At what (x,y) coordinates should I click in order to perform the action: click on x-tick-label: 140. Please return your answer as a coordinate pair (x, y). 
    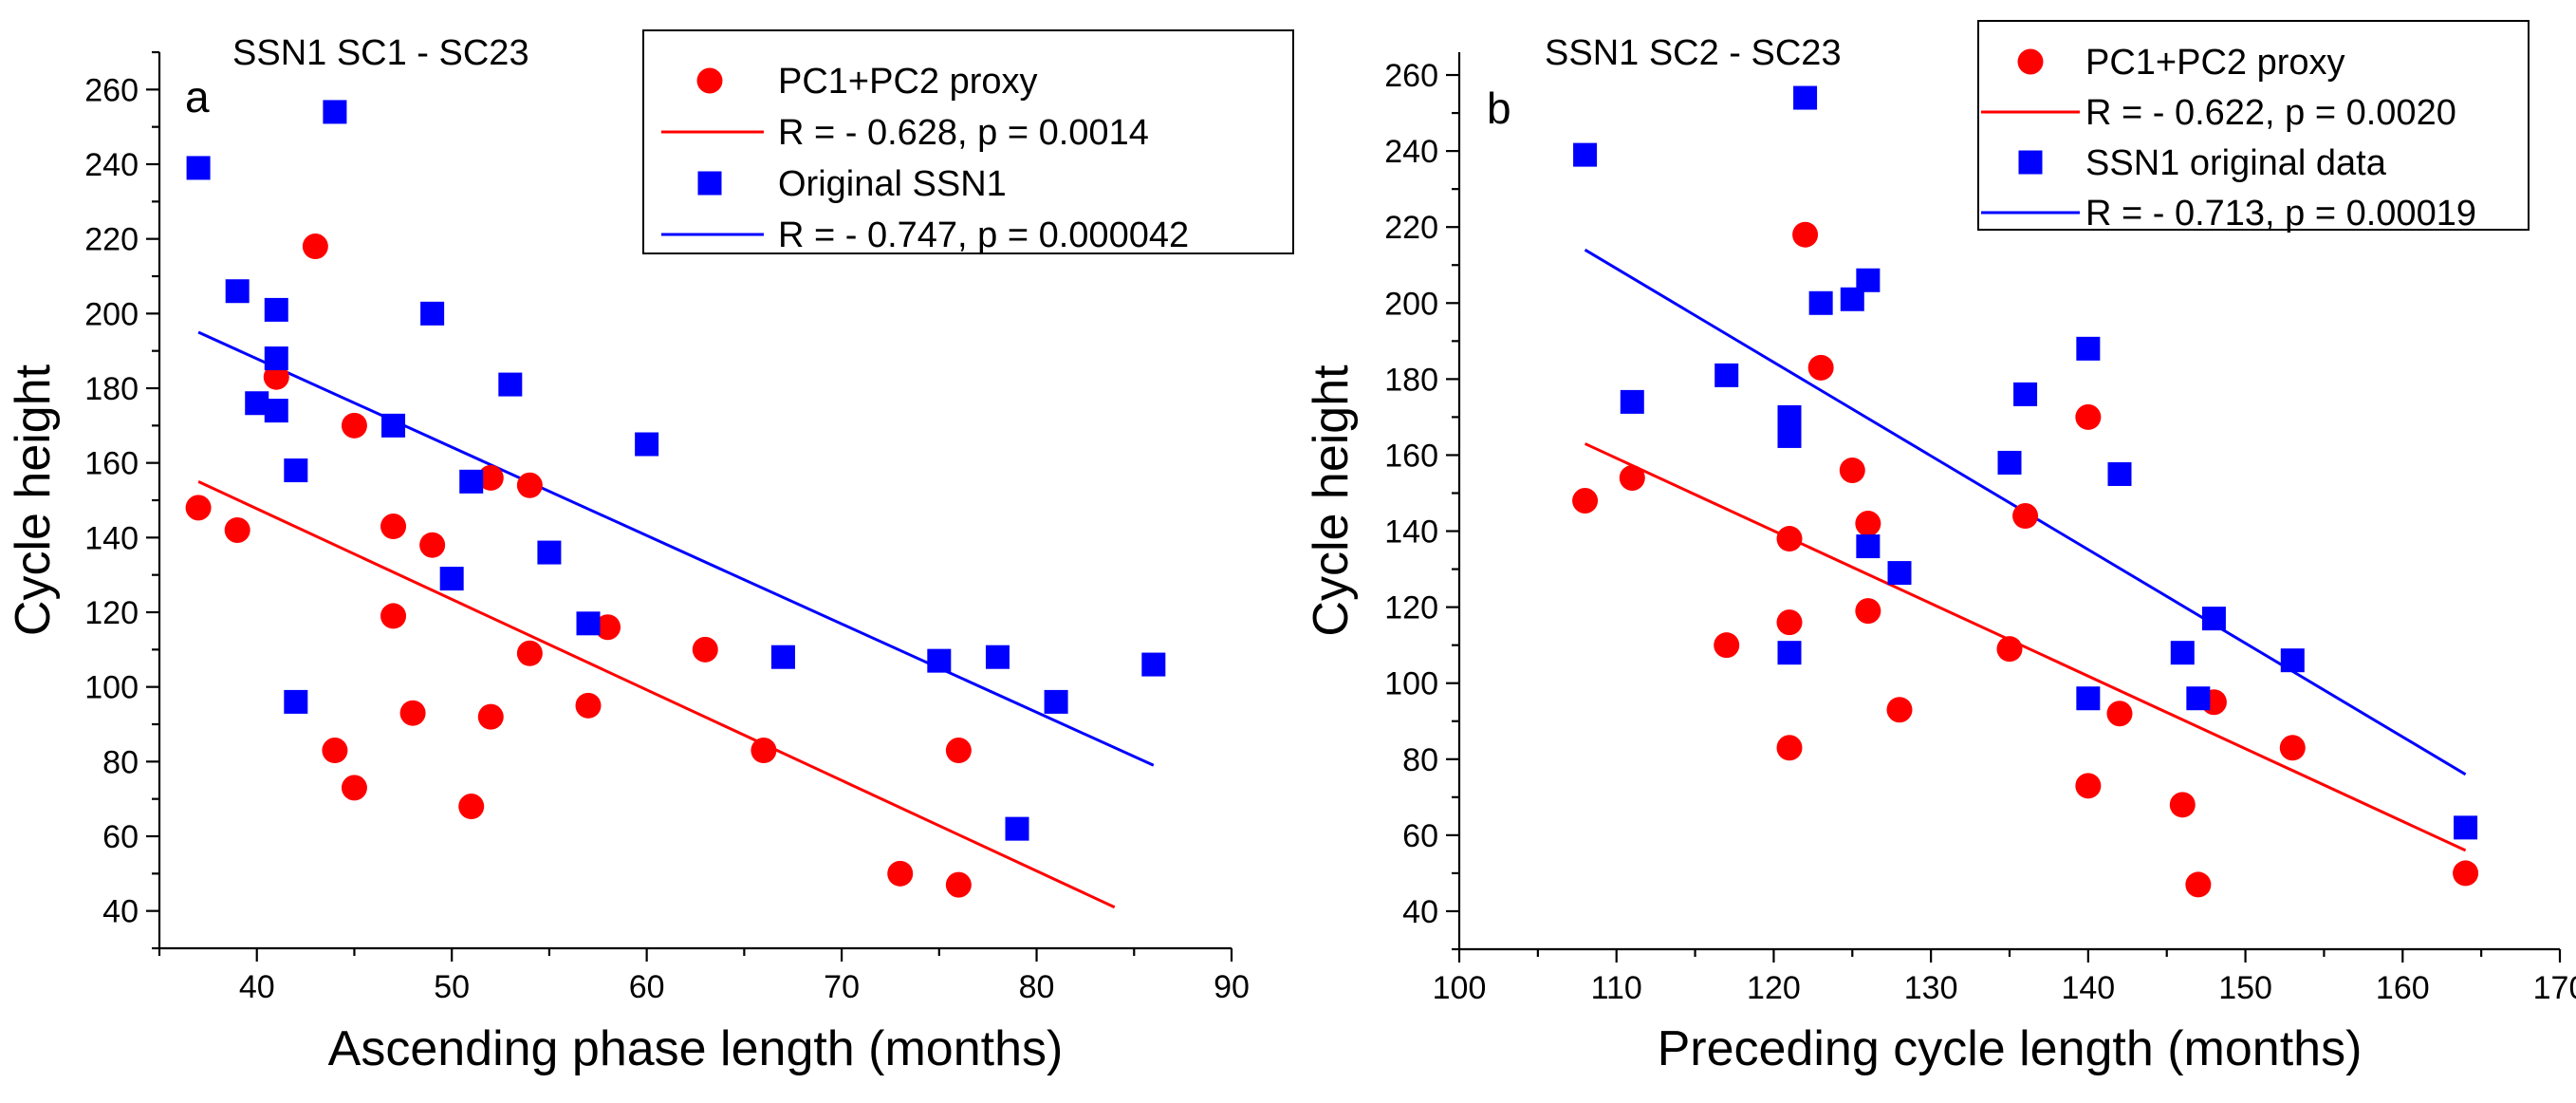
    Looking at the image, I should click on (2088, 988).